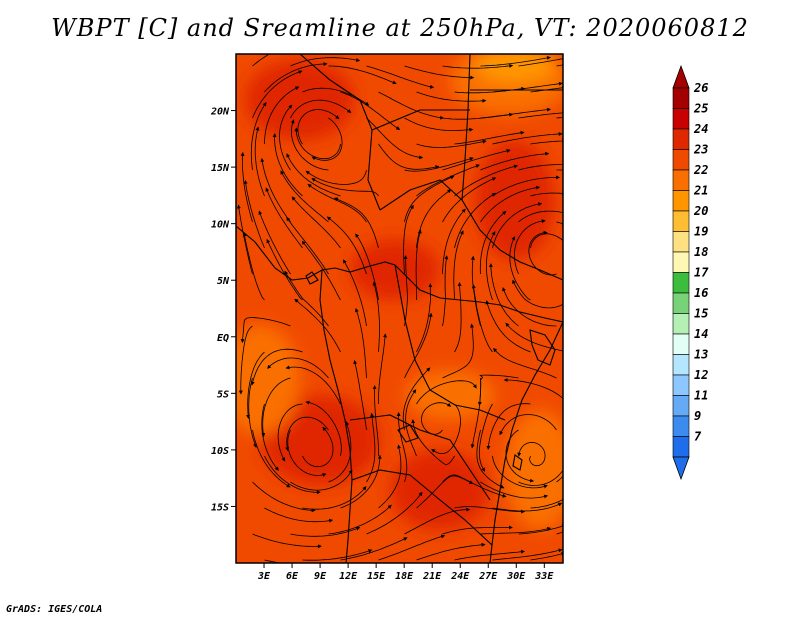  Describe the element at coordinates (700, 211) in the screenshot. I see `colorbar-label: 20` at that location.